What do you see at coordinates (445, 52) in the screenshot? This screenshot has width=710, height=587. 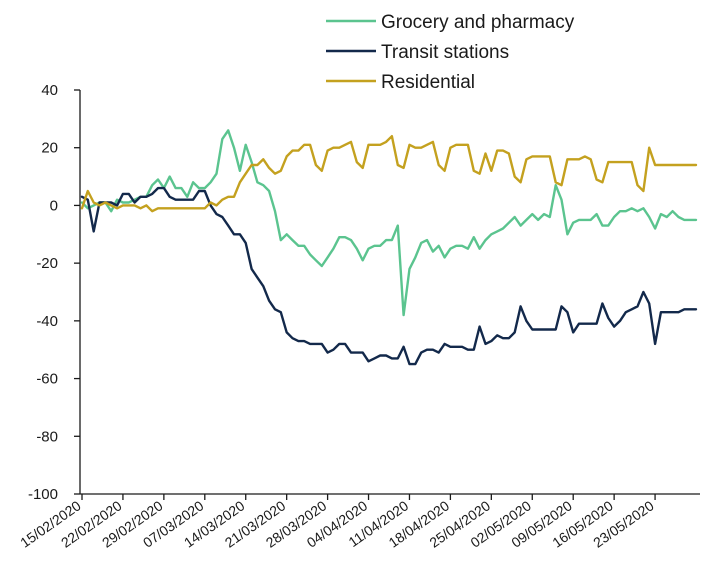 I see `legend-label: Transit stations` at bounding box center [445, 52].